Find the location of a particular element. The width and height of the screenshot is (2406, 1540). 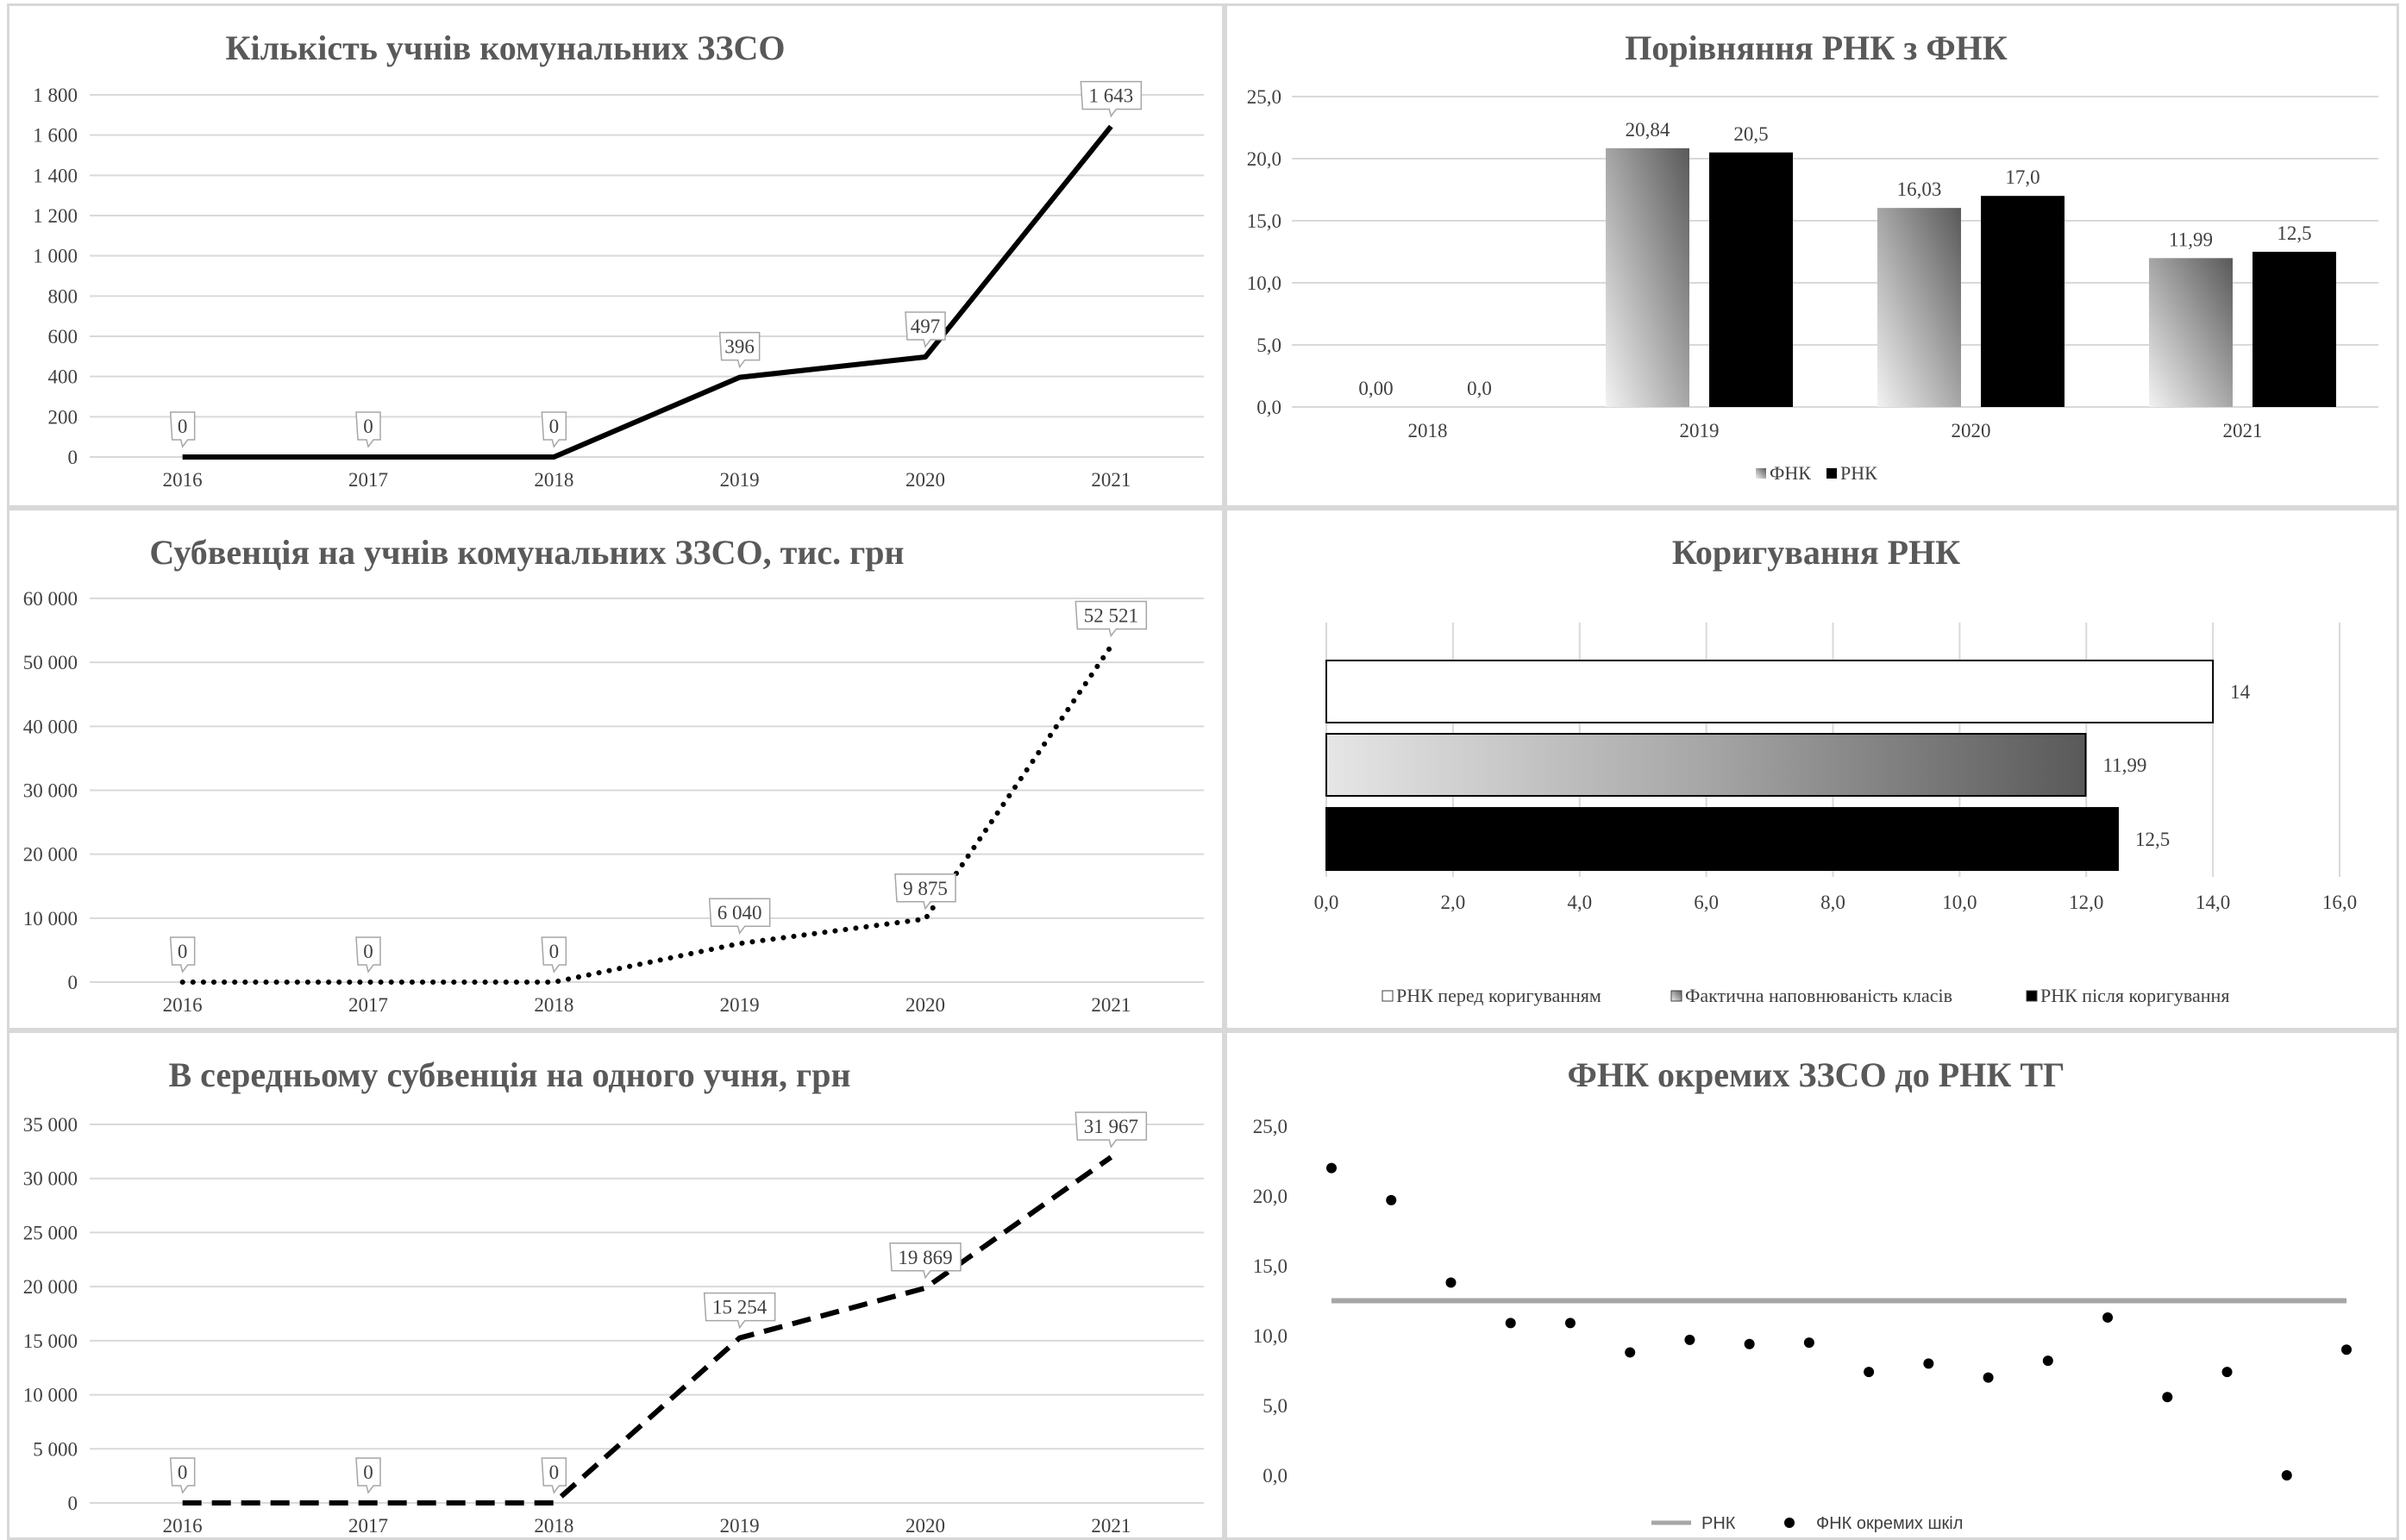

legend-label: РНК після коригування is located at coordinates (2134, 995).